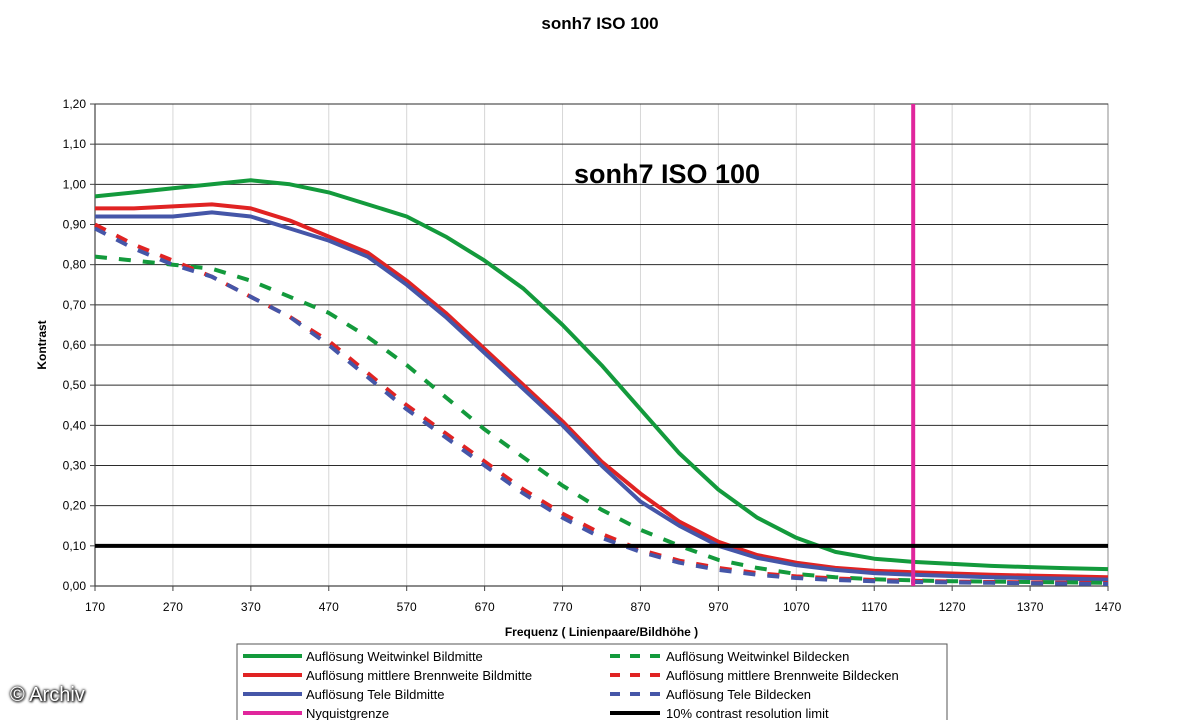  What do you see at coordinates (75, 225) in the screenshot?
I see `y-tick-label: 0,90` at bounding box center [75, 225].